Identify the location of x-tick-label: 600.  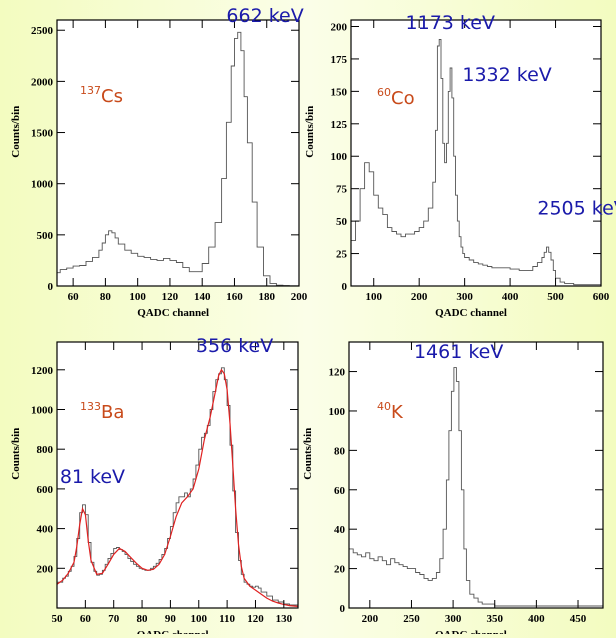
(601, 297).